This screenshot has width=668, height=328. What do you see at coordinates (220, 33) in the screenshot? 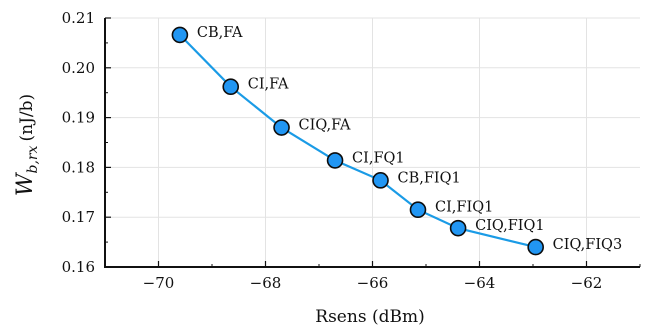
I see `point-label: CB,FA` at bounding box center [220, 33].